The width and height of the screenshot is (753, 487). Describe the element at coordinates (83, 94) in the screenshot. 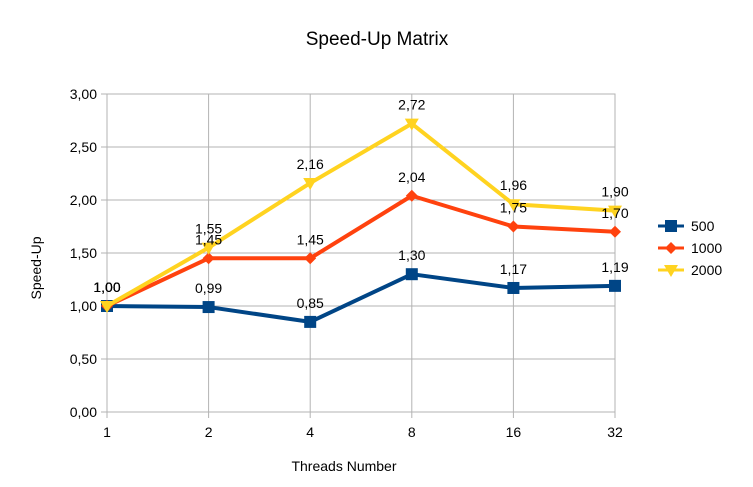

I see `y-tick-label: 3,00` at that location.